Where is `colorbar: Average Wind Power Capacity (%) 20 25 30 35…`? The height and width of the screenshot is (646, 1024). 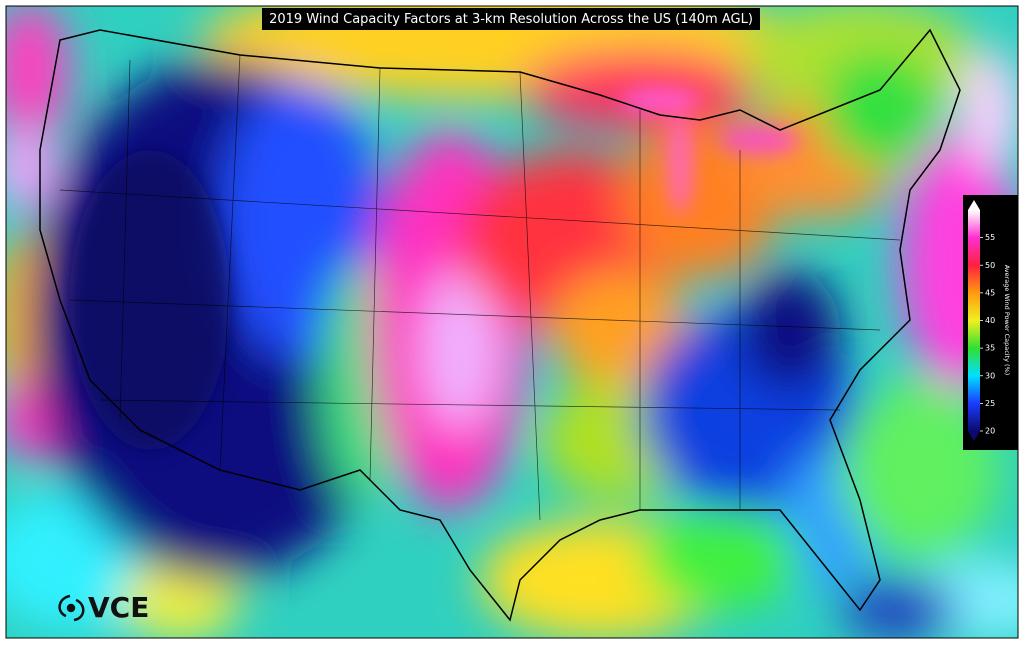
colorbar: Average Wind Power Capacity (%) 20 25 30 35… is located at coordinates (990, 322).